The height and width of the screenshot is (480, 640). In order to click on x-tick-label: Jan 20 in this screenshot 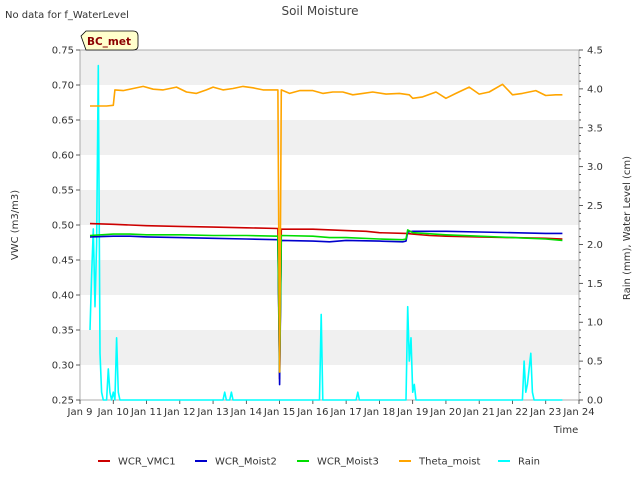, I will do `click(445, 412)`.